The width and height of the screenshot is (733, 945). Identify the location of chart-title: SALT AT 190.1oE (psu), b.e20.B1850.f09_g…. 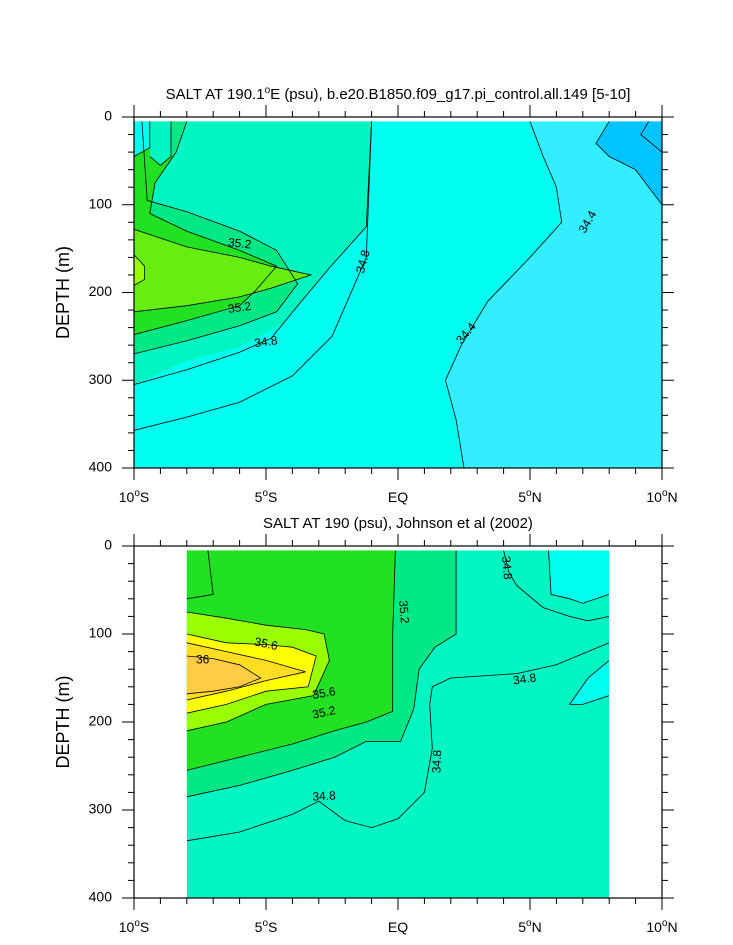
(398, 94).